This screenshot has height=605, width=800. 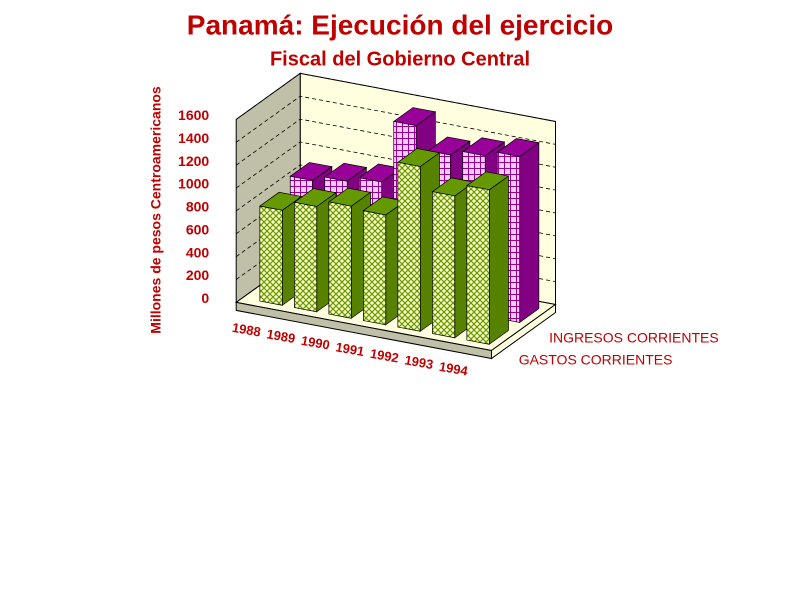 I want to click on legend-label: INGRESOS CORRIENTES, so click(x=634, y=338).